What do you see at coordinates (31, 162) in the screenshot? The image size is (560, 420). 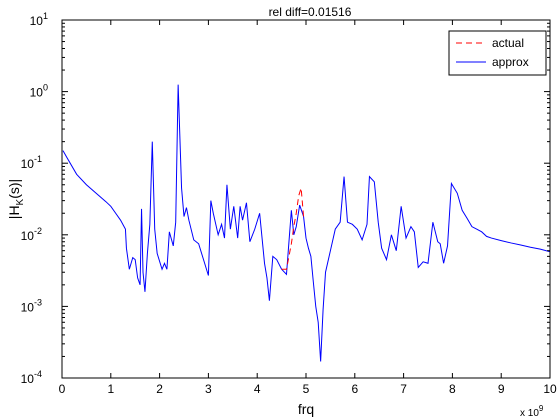 I see `y-tick-label: 10⁻¹` at bounding box center [31, 162].